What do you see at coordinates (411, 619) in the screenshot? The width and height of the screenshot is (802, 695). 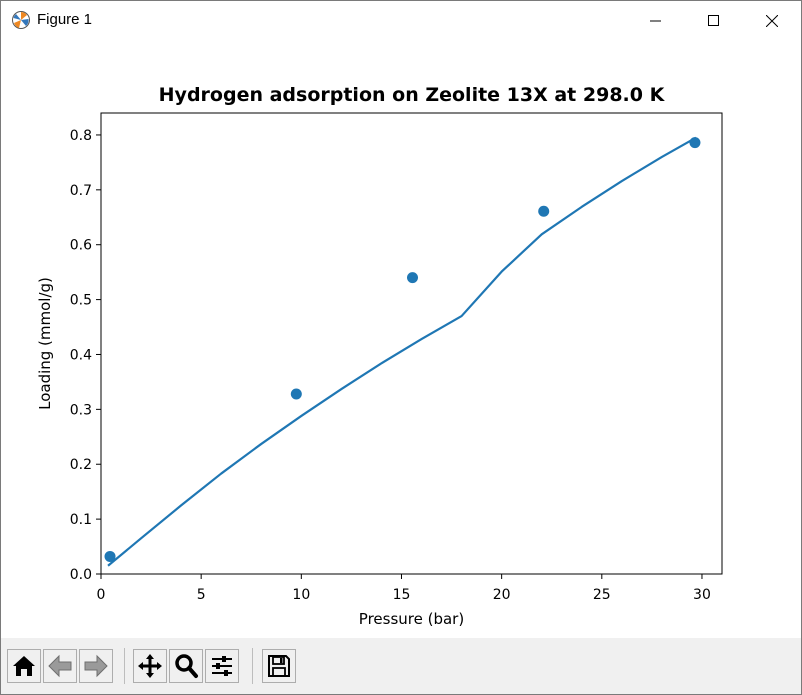 I see `x-axis-label: Pressure (bar)` at bounding box center [411, 619].